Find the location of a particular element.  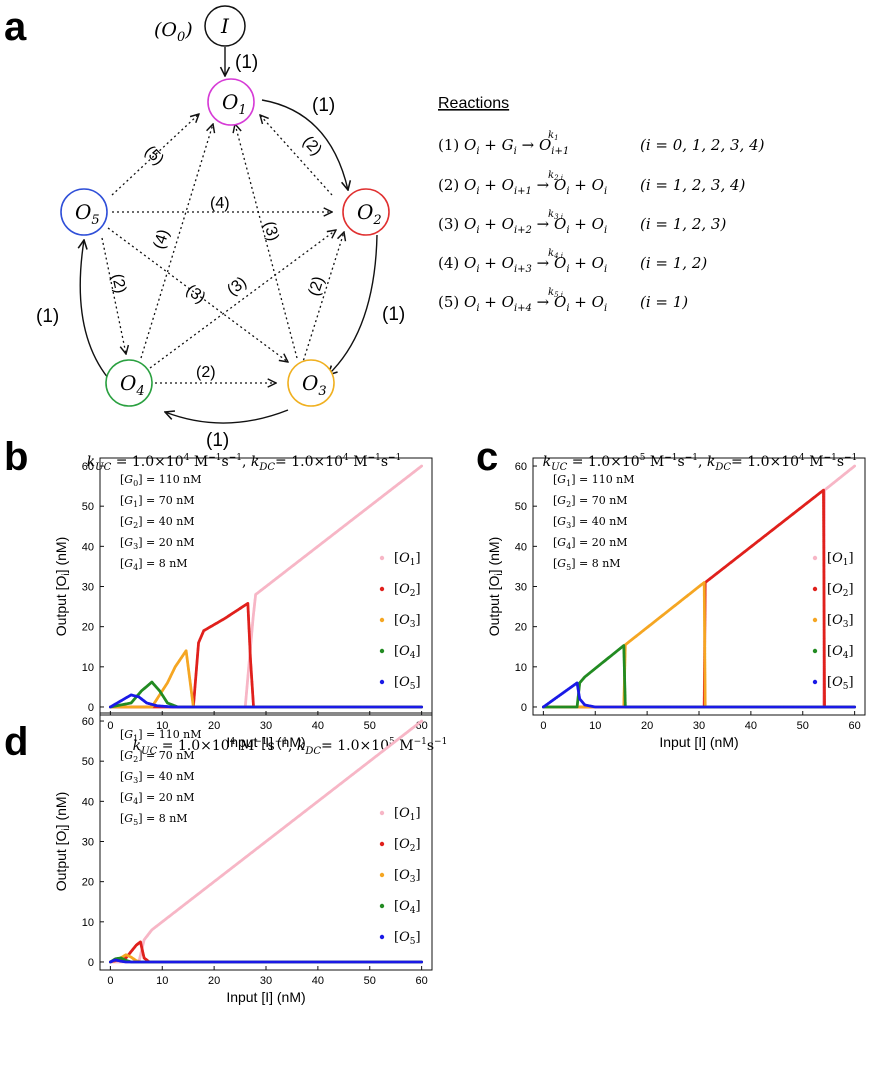

ring-o2-to-o3 is located at coordinates (352, 305).